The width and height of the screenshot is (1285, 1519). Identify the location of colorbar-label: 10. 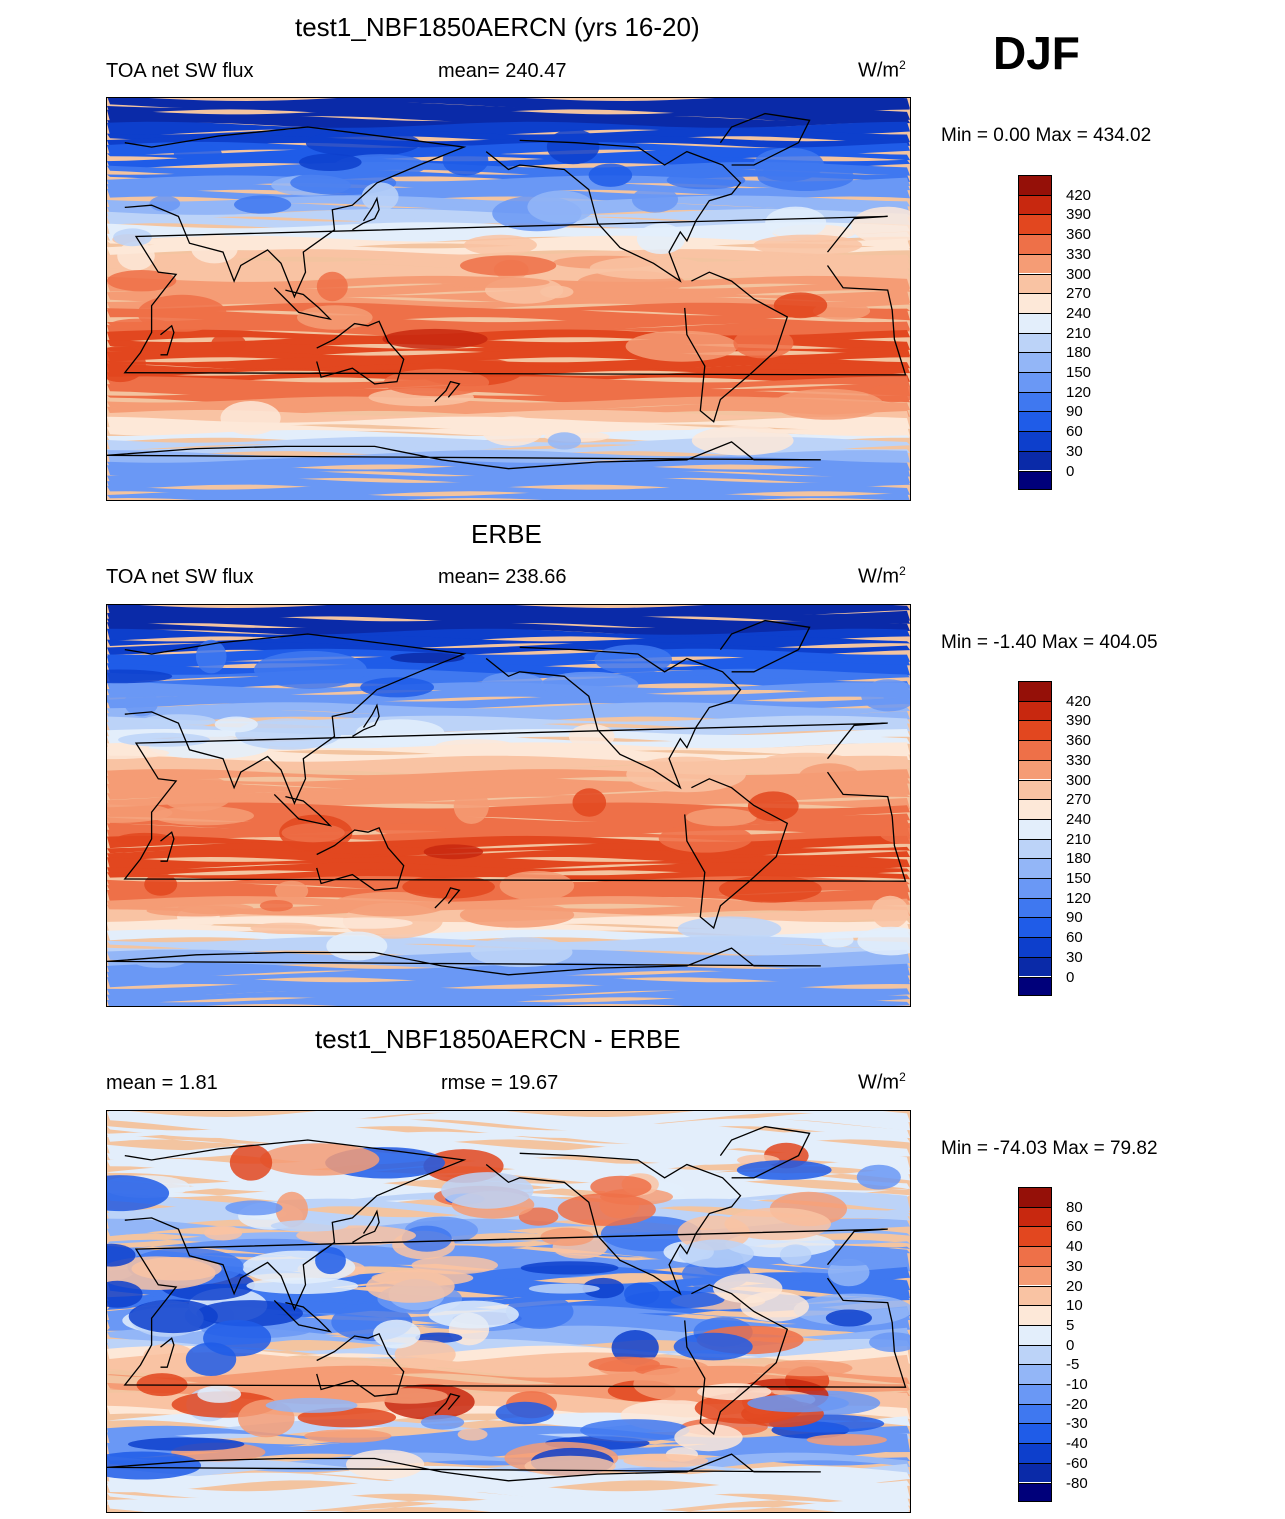
(1074, 1306).